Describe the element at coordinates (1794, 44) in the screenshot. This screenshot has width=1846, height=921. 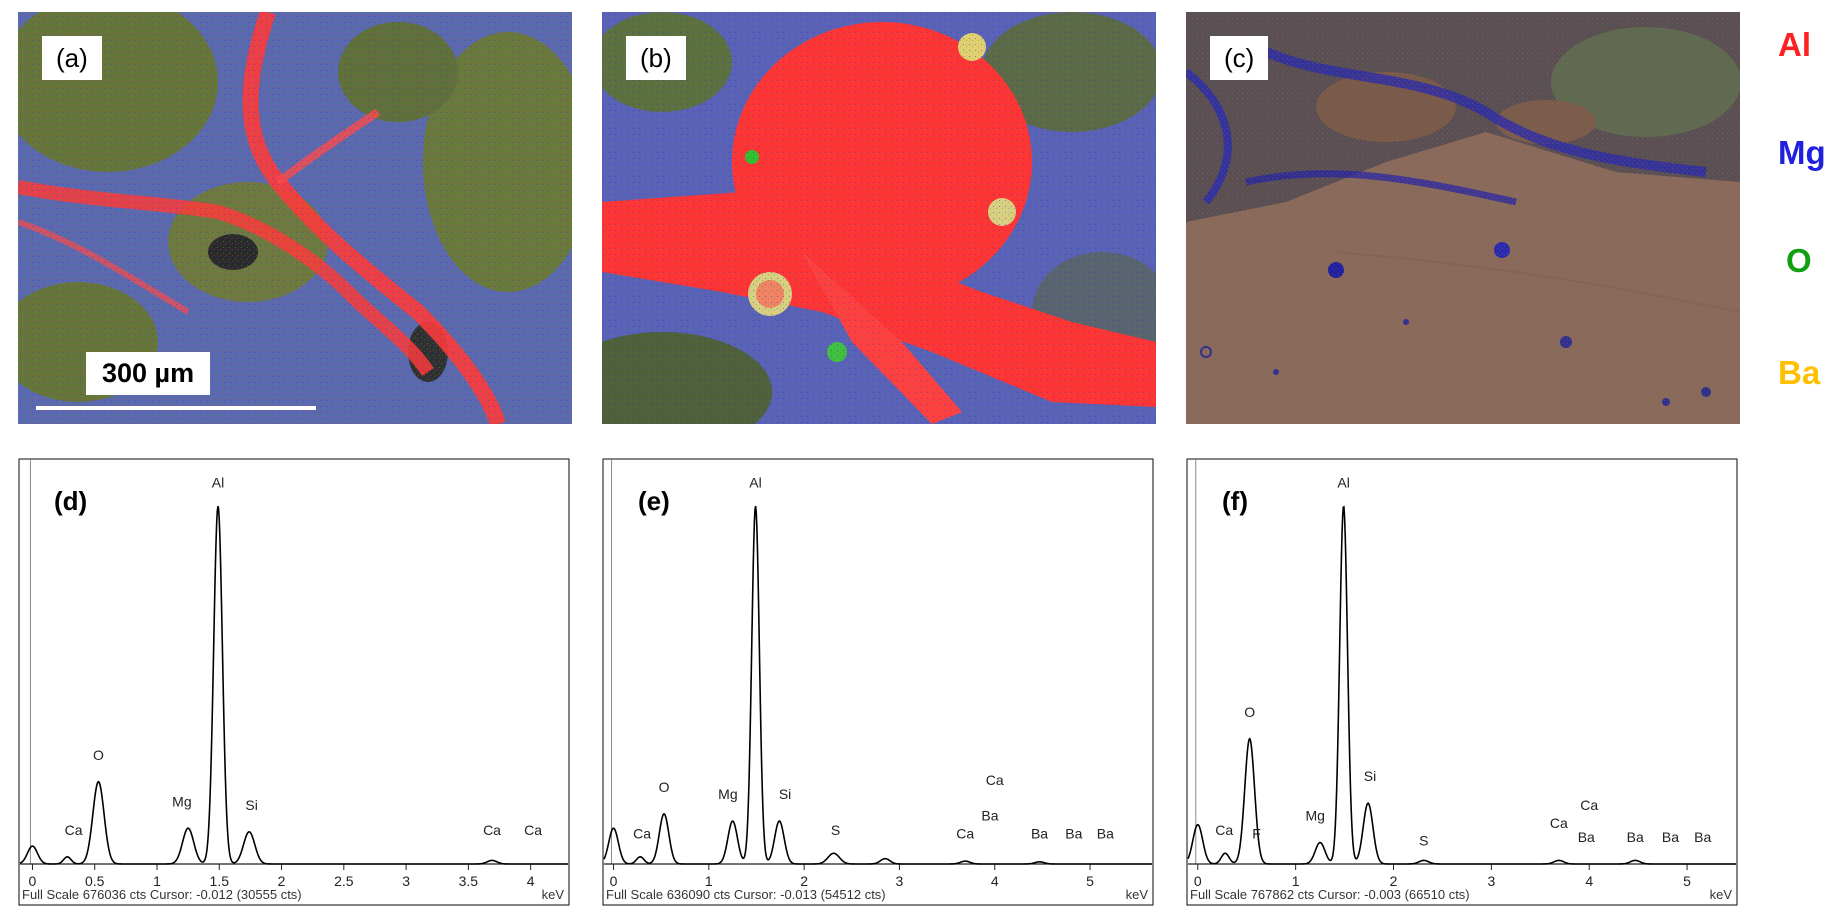
I see `legend-item-al: Al` at that location.